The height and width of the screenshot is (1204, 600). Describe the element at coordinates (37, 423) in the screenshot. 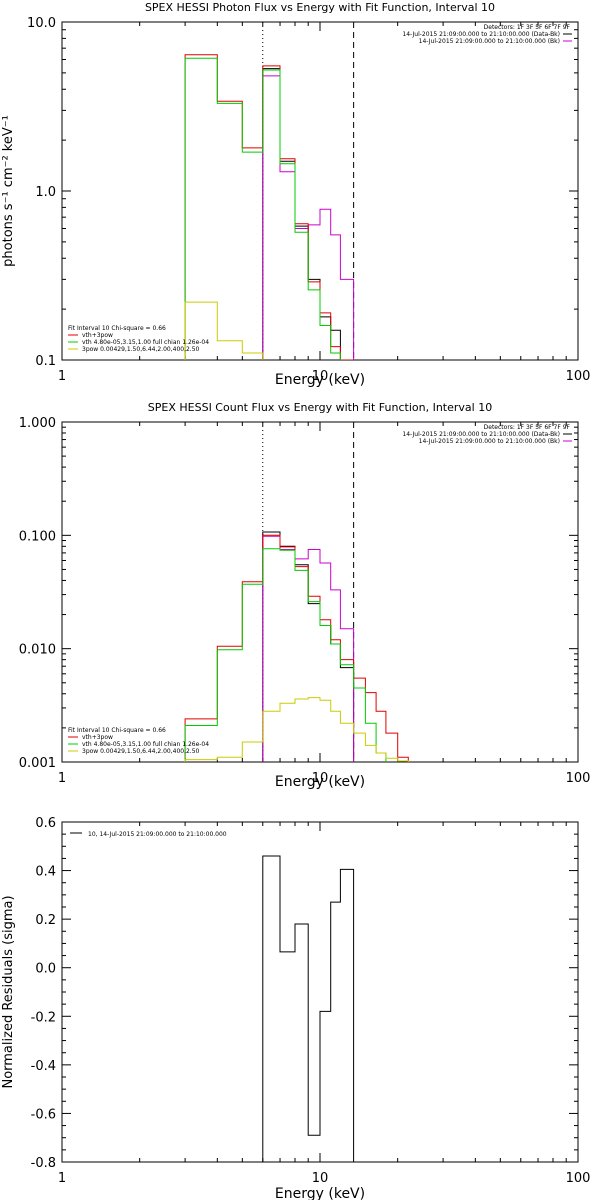

I see `y-tick-label: 1.000` at that location.